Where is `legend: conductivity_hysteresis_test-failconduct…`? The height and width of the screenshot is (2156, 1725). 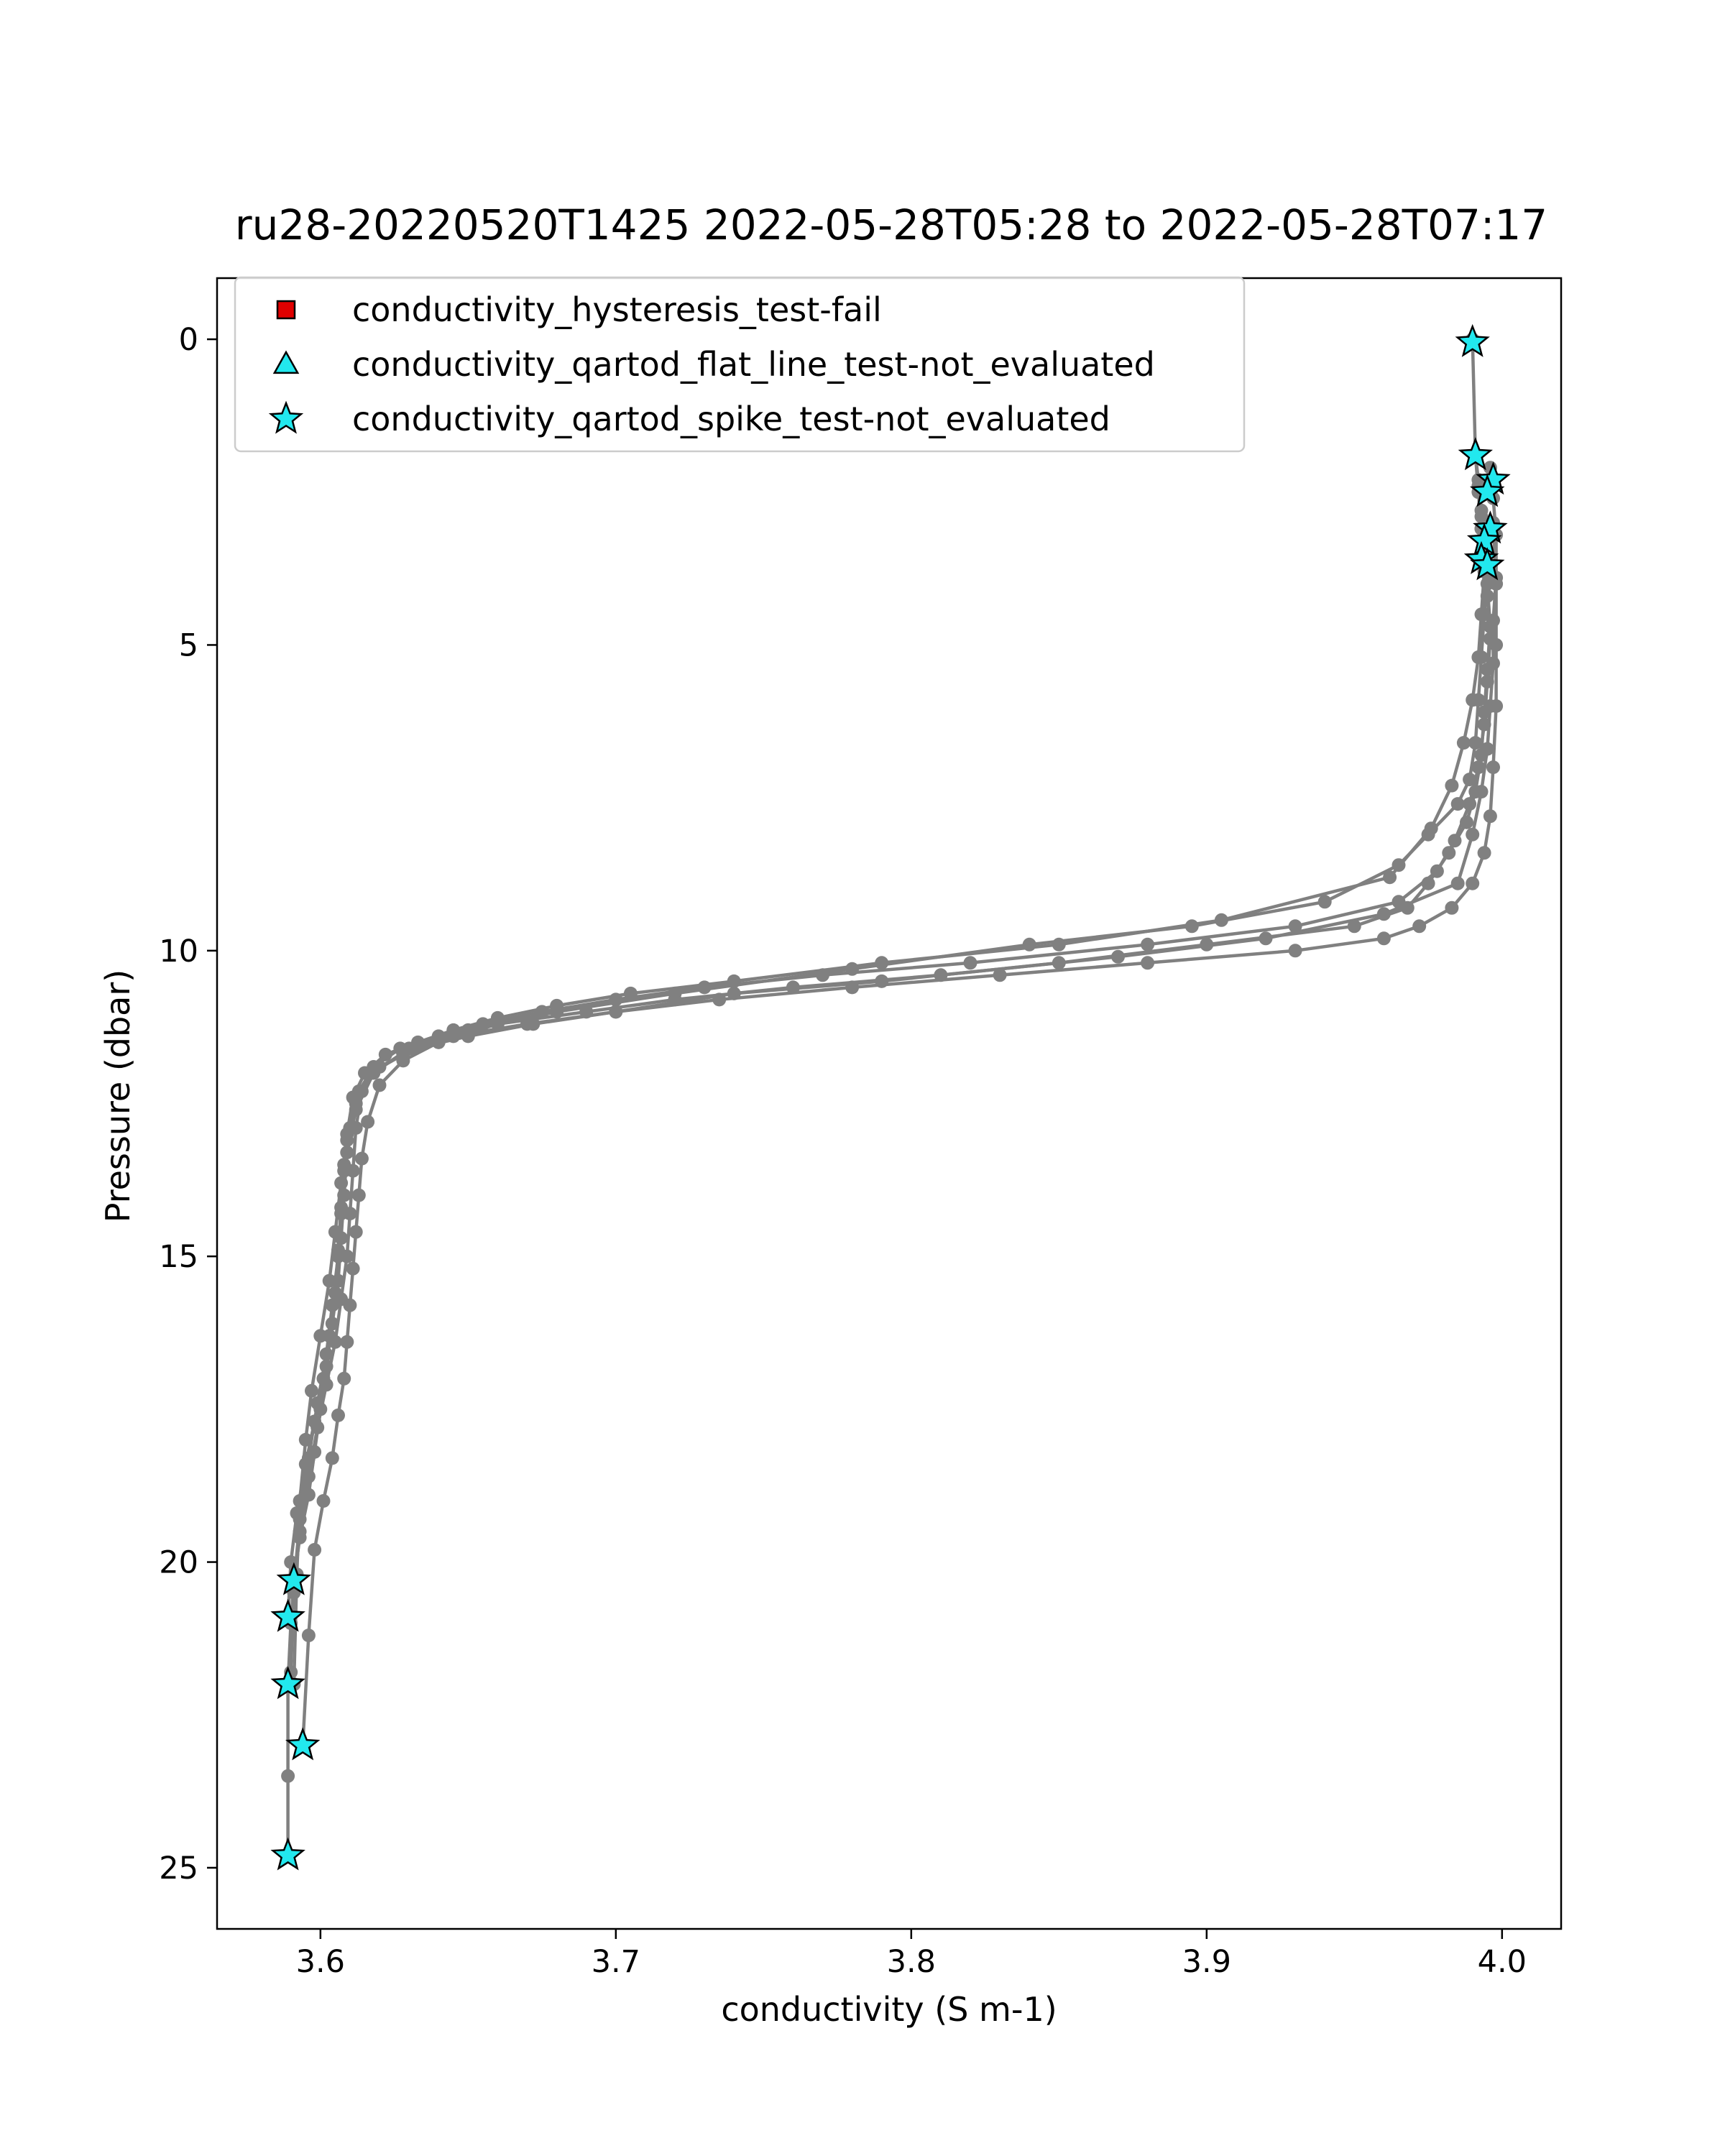 legend: conductivity_hysteresis_test-failconduct… is located at coordinates (740, 365).